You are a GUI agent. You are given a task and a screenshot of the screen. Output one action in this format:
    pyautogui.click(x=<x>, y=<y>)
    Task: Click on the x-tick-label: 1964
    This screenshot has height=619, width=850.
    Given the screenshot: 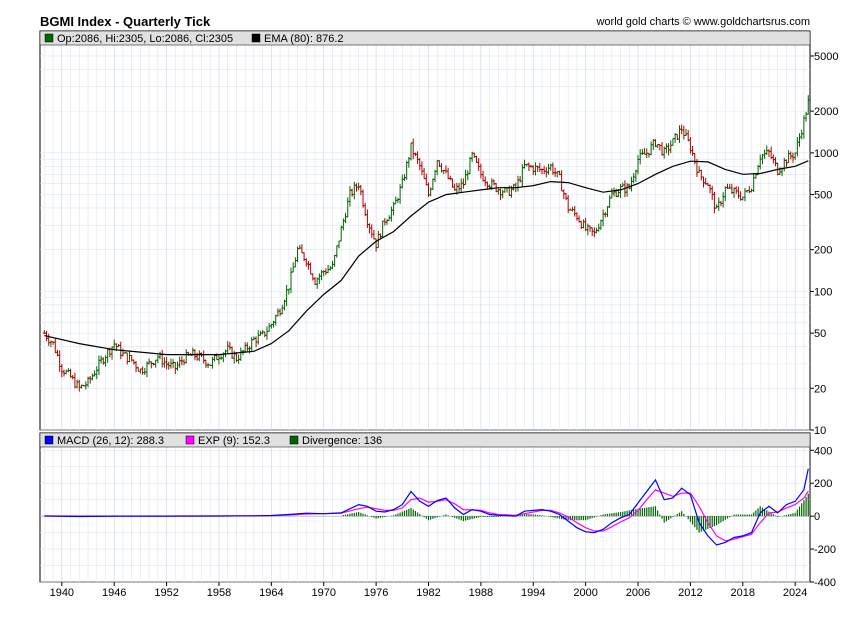 What is the action you would take?
    pyautogui.click(x=271, y=593)
    